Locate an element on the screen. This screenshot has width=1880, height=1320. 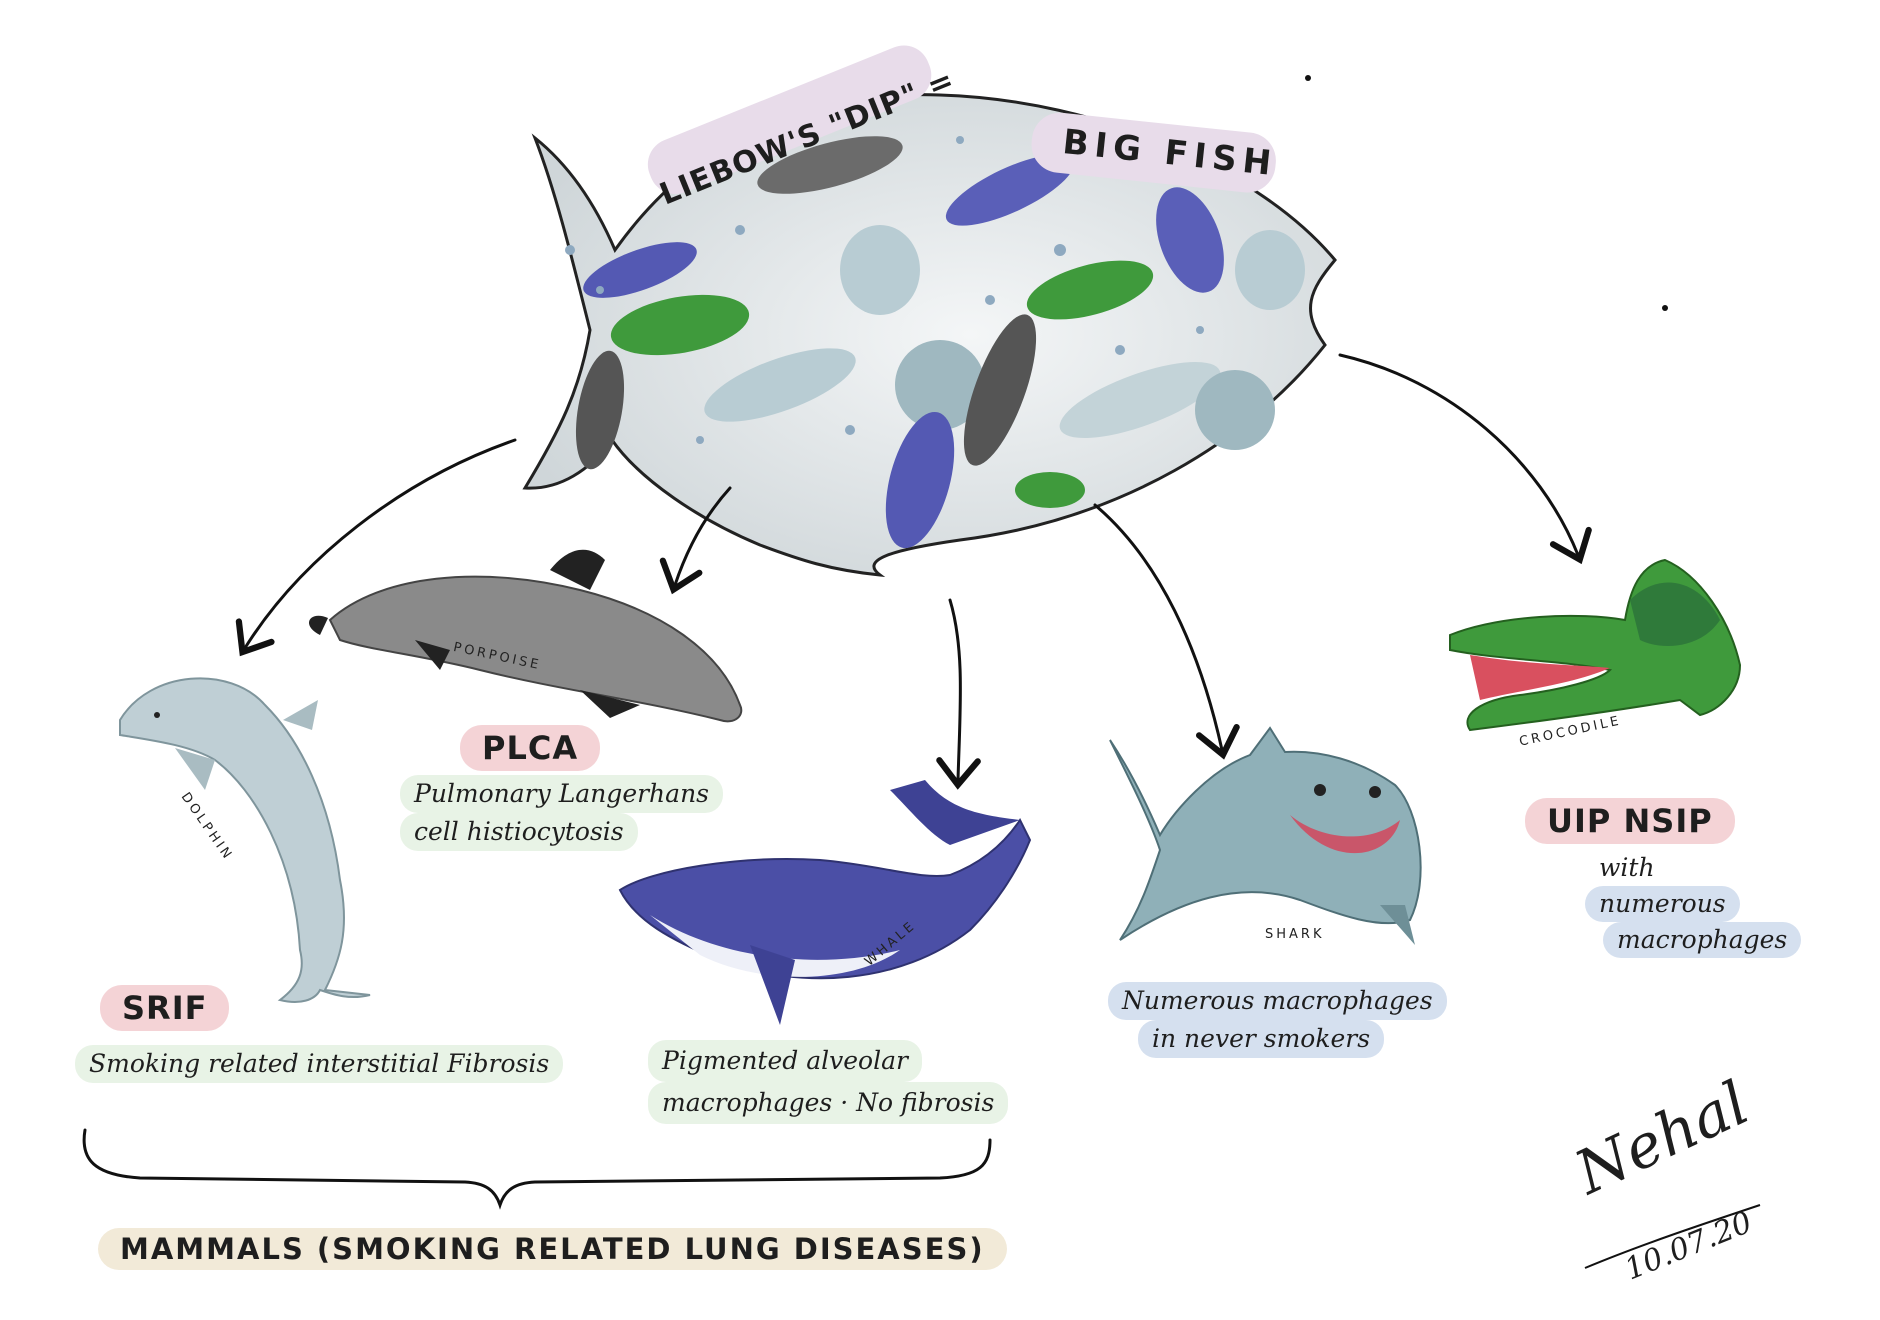
whale-description-line-1: Pigmented alveolar is located at coordinates (785, 1061).